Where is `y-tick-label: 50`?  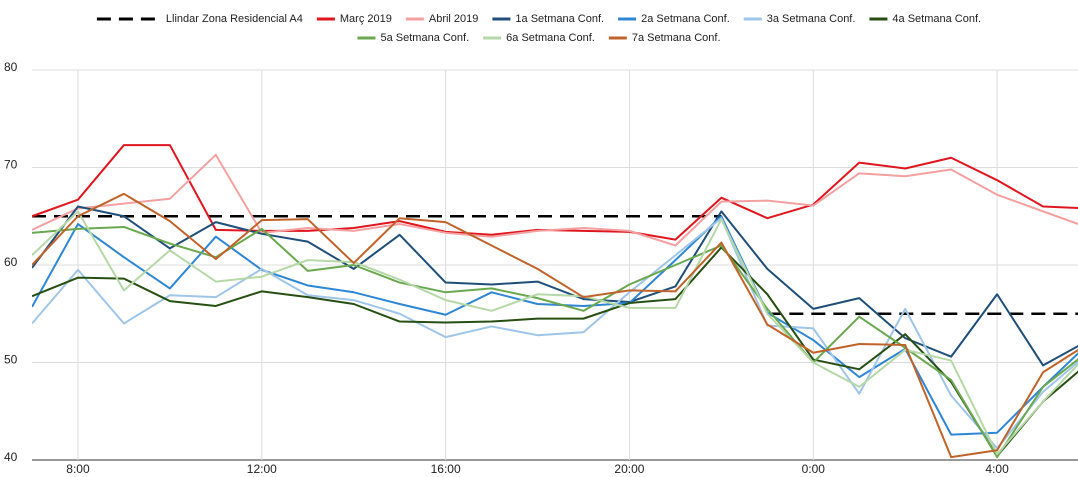
y-tick-label: 50 is located at coordinates (11, 360).